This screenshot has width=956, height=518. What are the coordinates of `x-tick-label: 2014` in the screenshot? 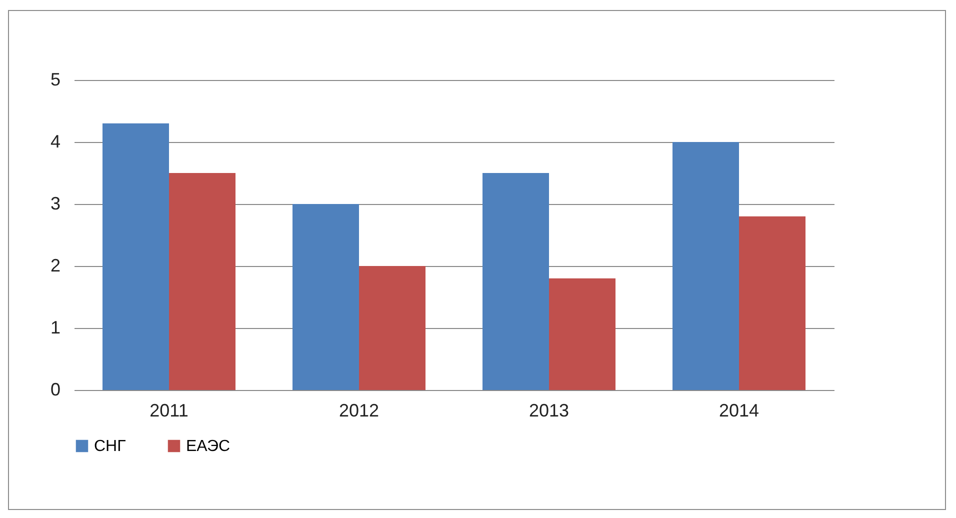 It's located at (739, 410).